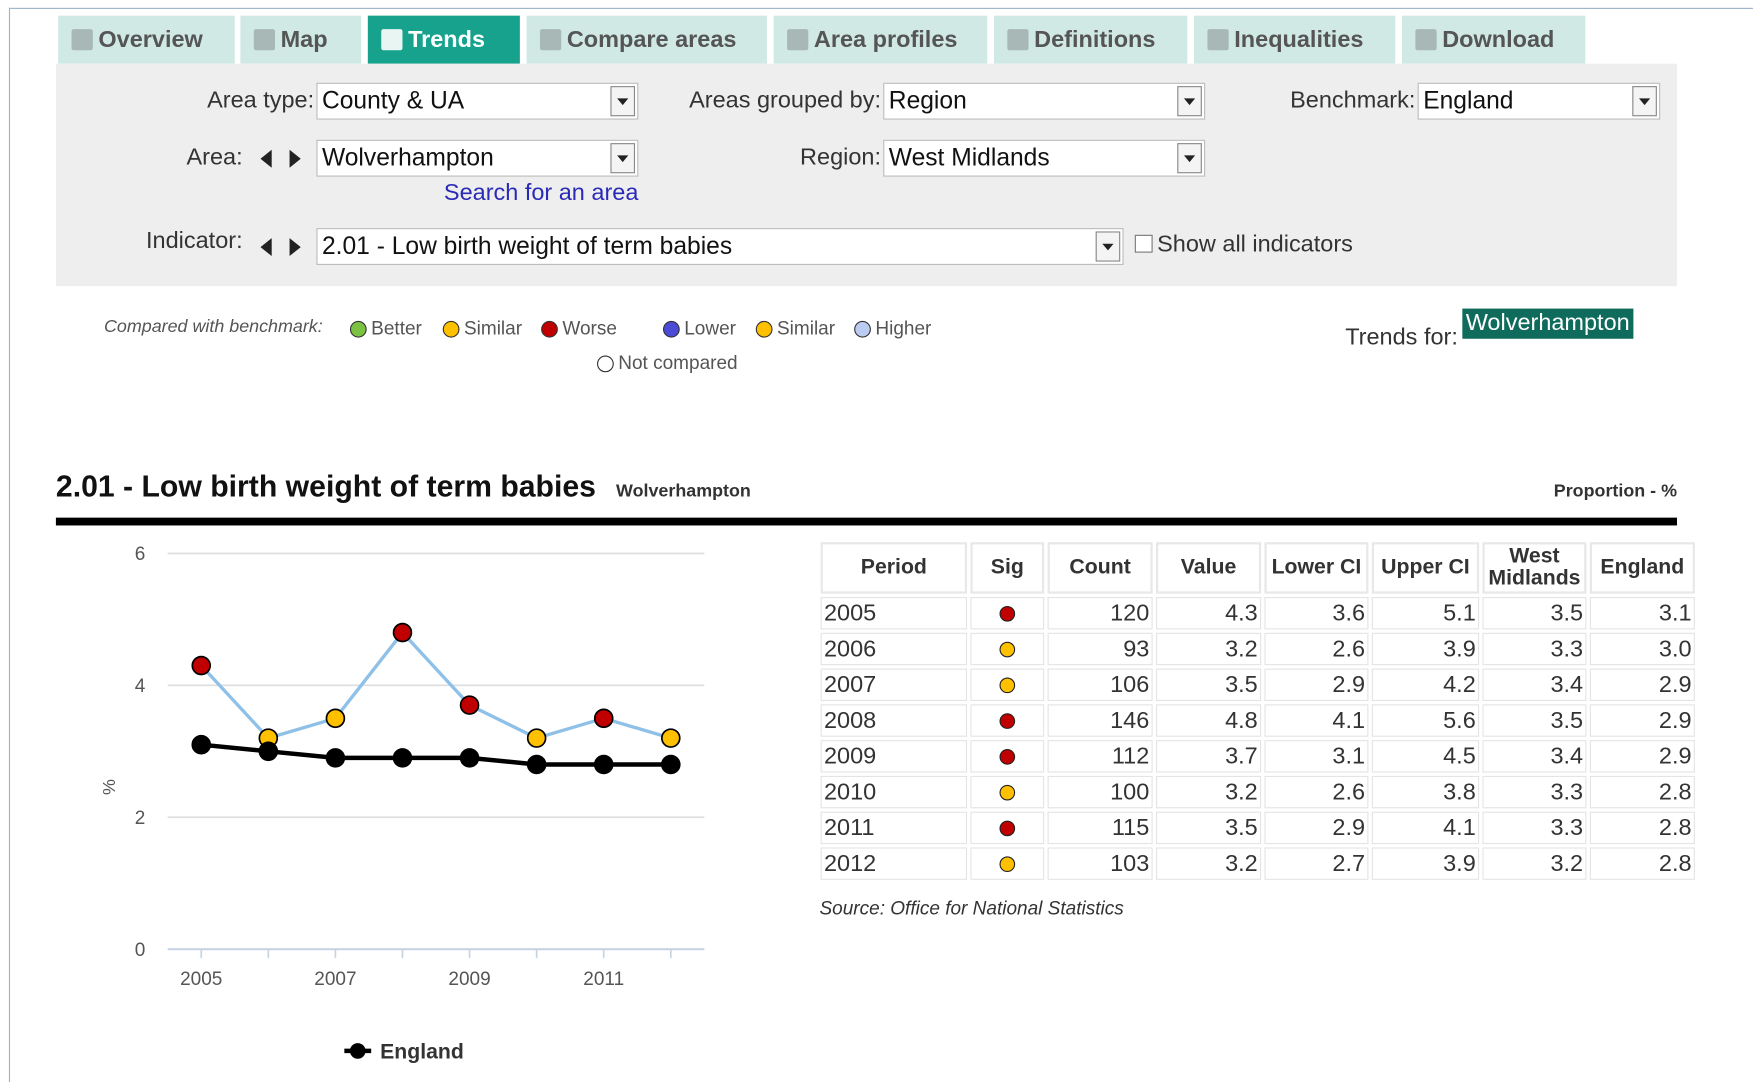  Describe the element at coordinates (1209, 792) in the screenshot. I see `table-cell: 3.2` at that location.